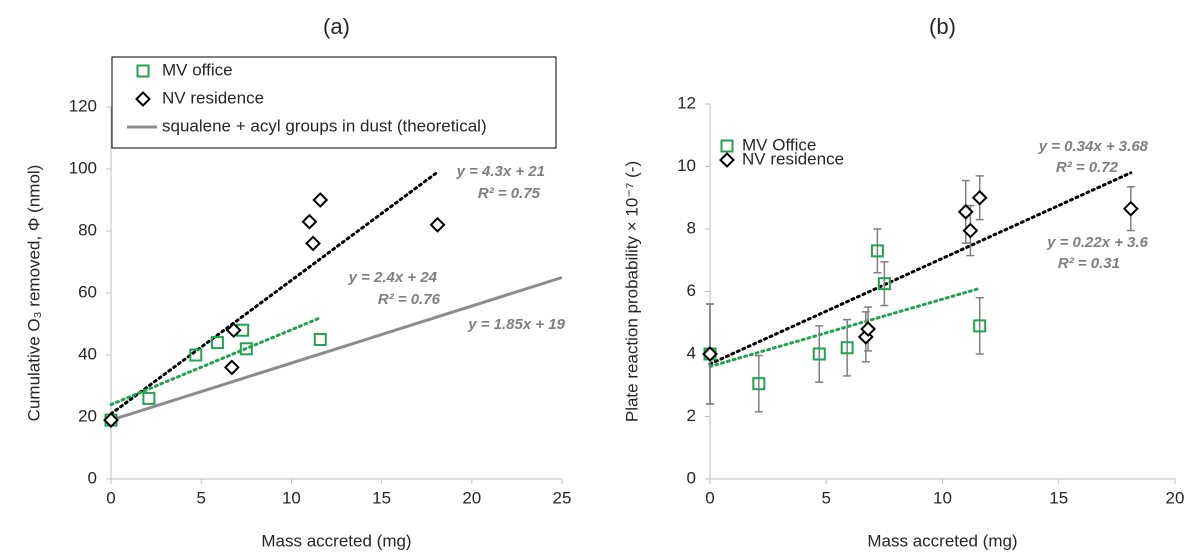 The width and height of the screenshot is (1193, 554). What do you see at coordinates (509, 193) in the screenshot?
I see `trend-r2: R² = 0.75` at bounding box center [509, 193].